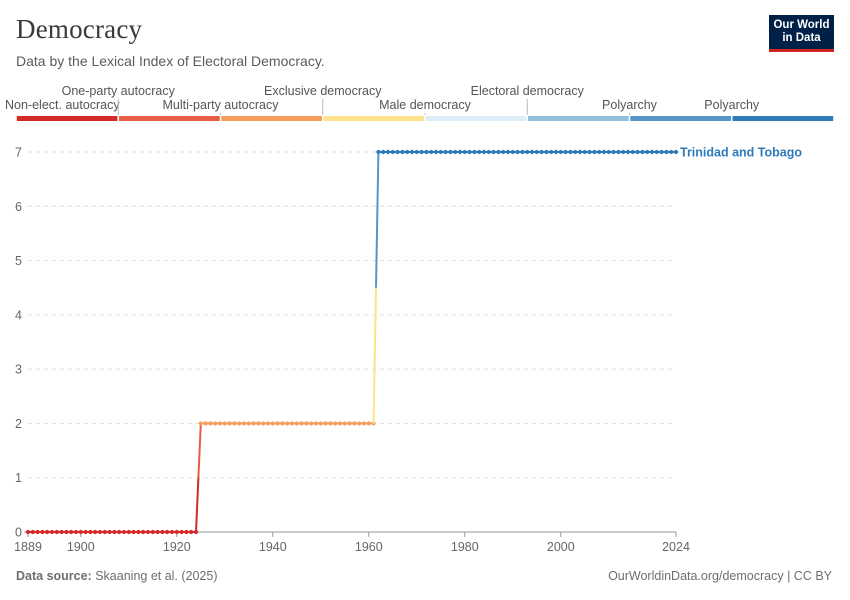 The image size is (850, 600). What do you see at coordinates (741, 153) in the screenshot?
I see `series-label: Trinidad and Tobago` at bounding box center [741, 153].